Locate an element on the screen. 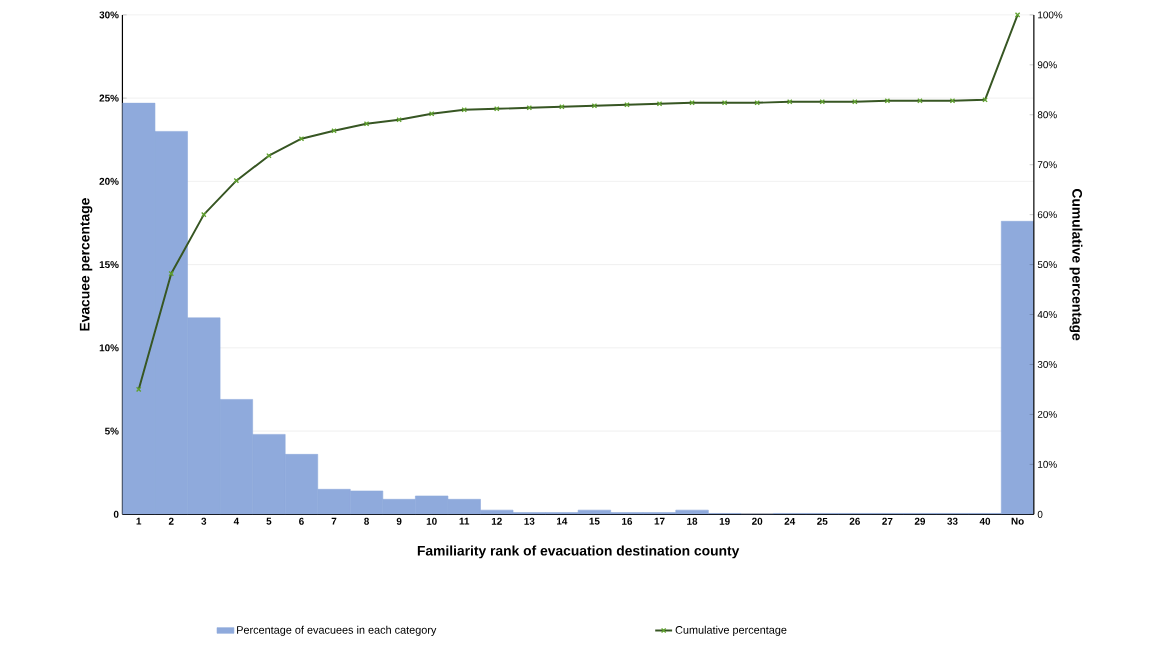  y2-tick-label: 40% is located at coordinates (1047, 314).